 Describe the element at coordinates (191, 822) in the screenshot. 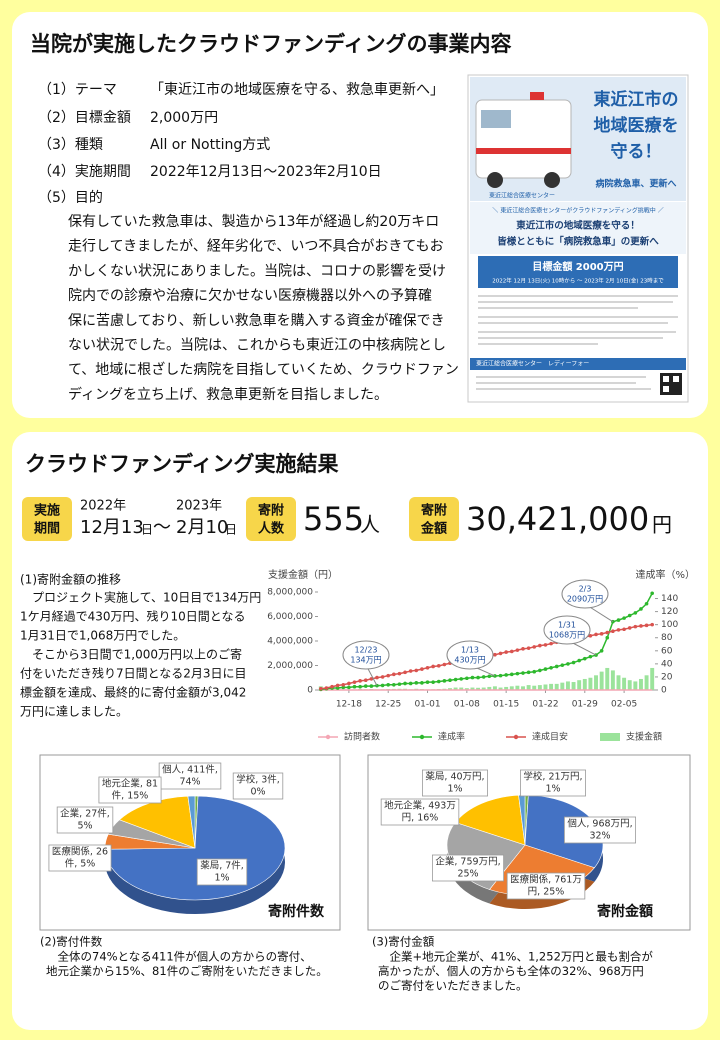

I see `slice` at that location.